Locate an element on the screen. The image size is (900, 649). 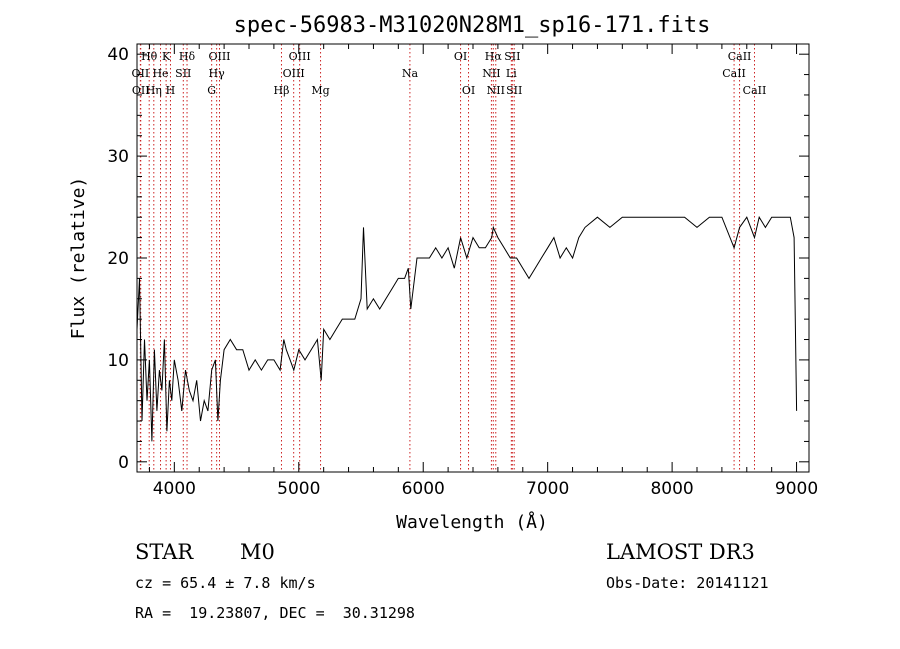
line-marker-label: Hα is located at coordinates (494, 56).